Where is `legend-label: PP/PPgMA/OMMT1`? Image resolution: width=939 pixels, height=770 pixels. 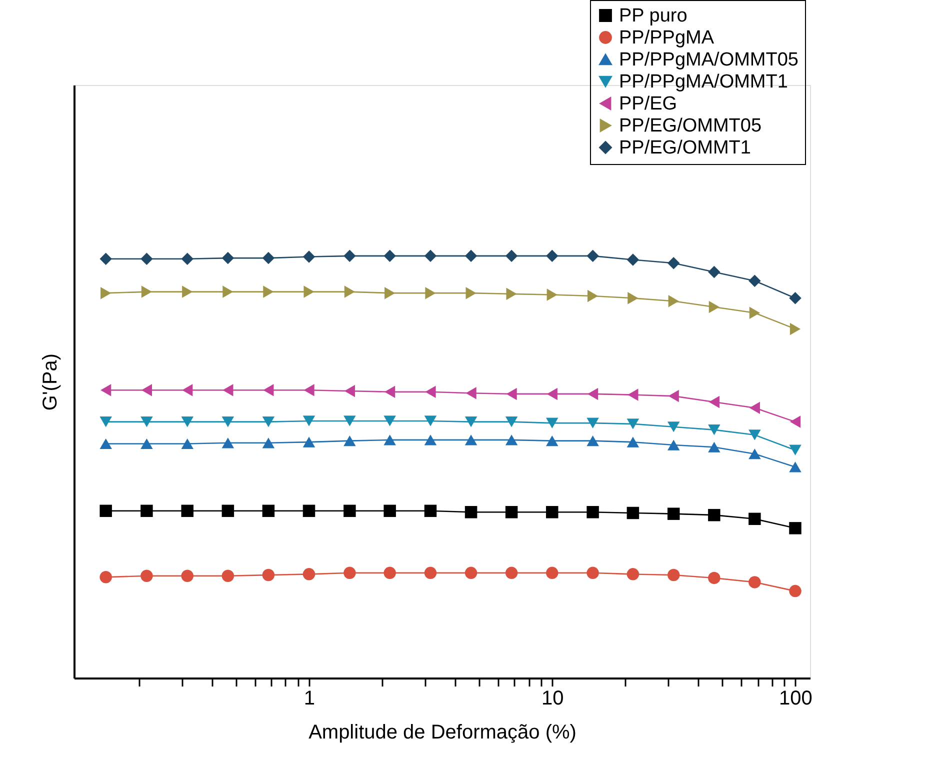 legend-label: PP/PPgMA/OMMT1 is located at coordinates (703, 82).